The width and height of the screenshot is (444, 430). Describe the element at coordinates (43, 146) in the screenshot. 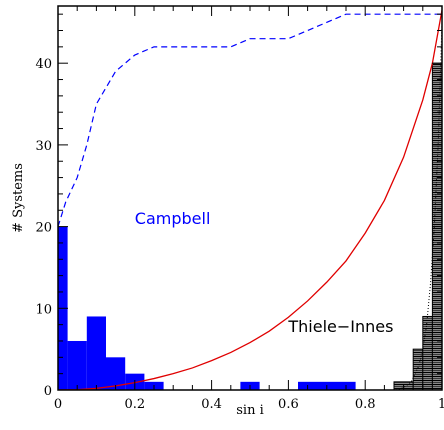

I see `y-tick-label: 30` at that location.